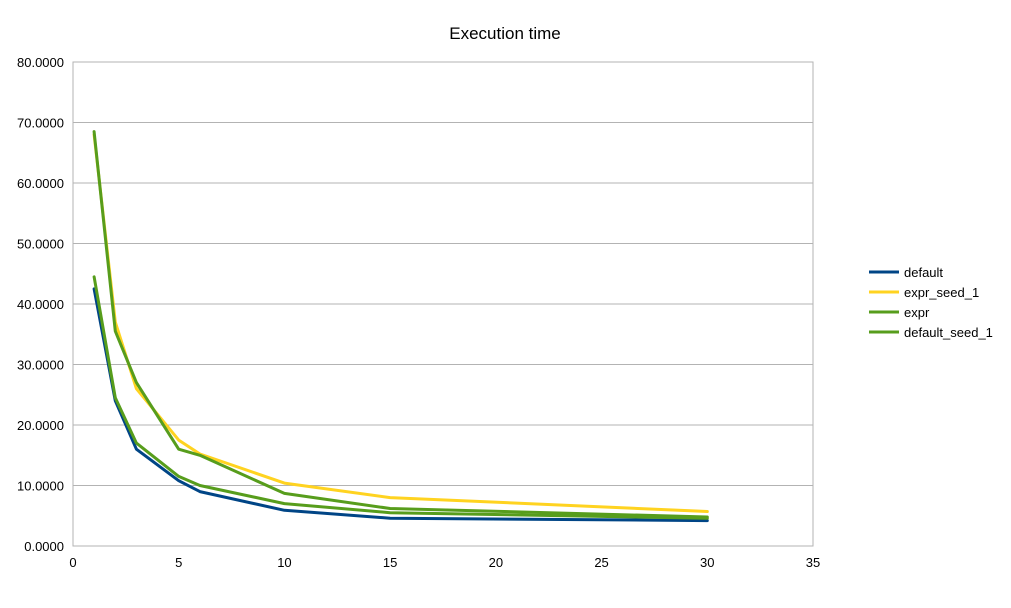 The image size is (1011, 608). What do you see at coordinates (40, 365) in the screenshot?
I see `y-tick-label: 30.0000` at bounding box center [40, 365].